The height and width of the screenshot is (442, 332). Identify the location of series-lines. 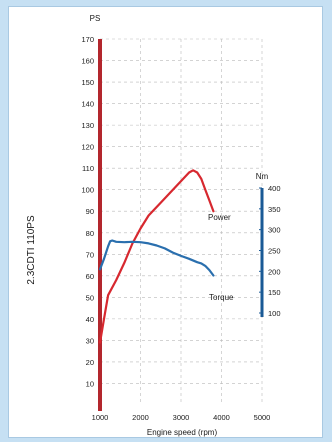
(156, 256).